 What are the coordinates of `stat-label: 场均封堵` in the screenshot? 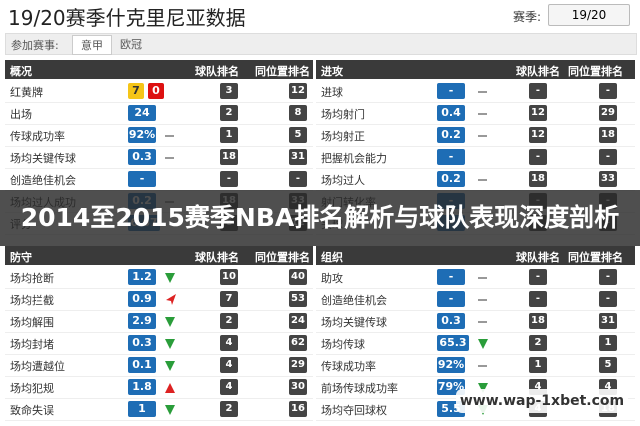 It's located at (32, 344).